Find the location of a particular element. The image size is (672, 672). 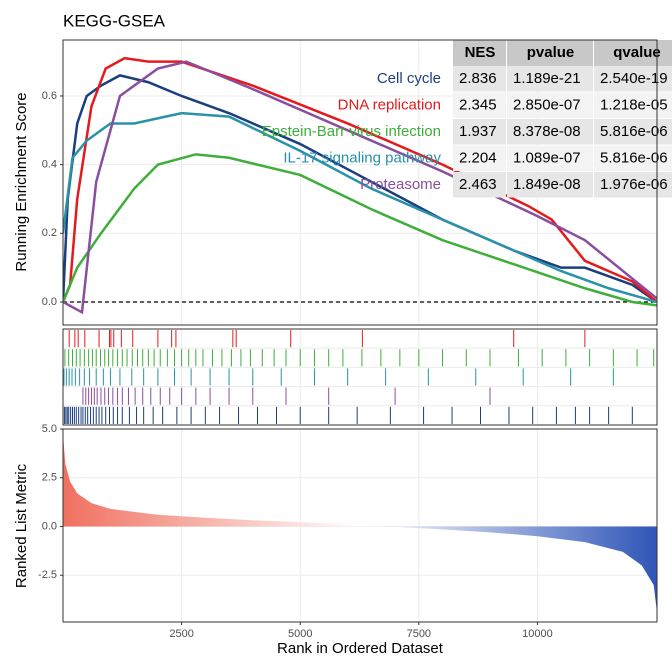

panel is located at coordinates (360, 377).